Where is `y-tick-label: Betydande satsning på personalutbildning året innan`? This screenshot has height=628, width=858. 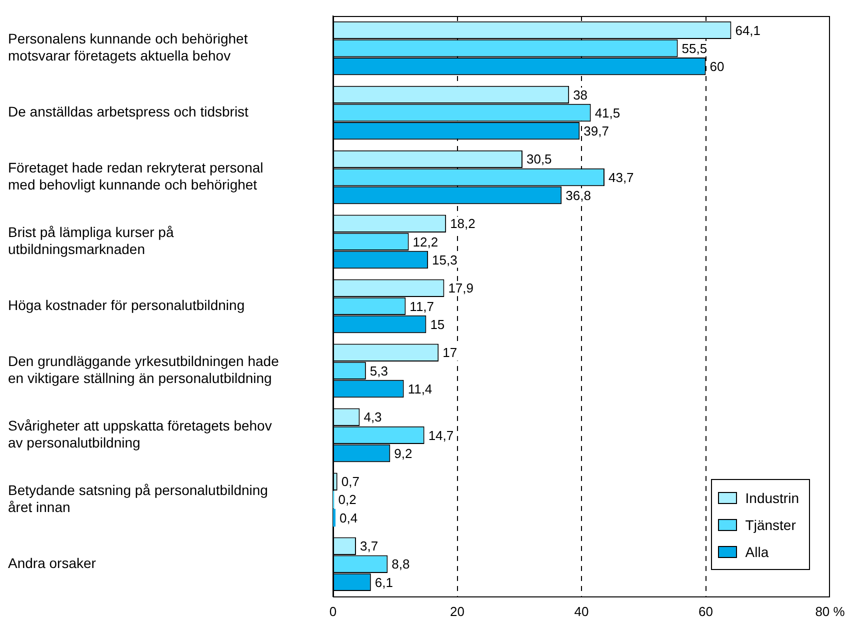 y-tick-label: Betydande satsning på personalutbildning året innan is located at coordinates (138, 498).